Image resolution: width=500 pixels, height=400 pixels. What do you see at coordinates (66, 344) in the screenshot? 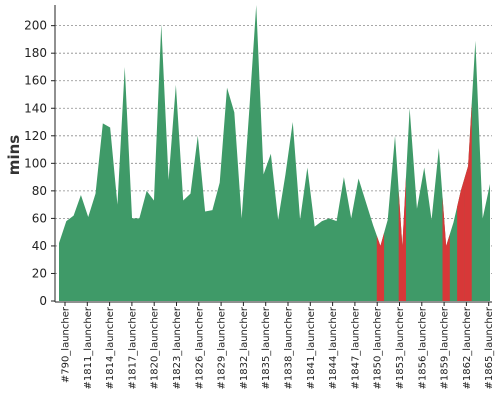
I see `x-tick-label-0: #790_launcher` at bounding box center [66, 344].